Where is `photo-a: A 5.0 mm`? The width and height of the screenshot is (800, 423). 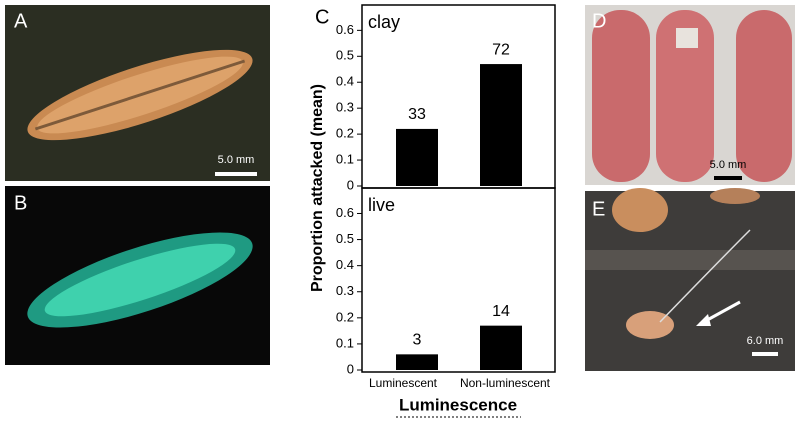
photo-a: A 5.0 mm is located at coordinates (137, 93).